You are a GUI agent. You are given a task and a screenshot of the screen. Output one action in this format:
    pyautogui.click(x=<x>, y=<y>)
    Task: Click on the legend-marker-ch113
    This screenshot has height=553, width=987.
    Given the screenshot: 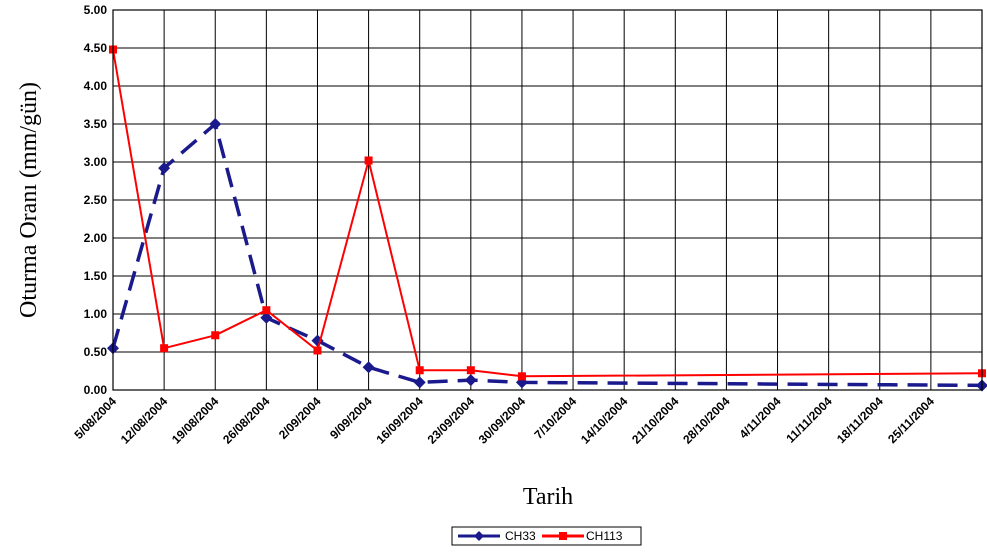 What is the action you would take?
    pyautogui.click(x=563, y=536)
    